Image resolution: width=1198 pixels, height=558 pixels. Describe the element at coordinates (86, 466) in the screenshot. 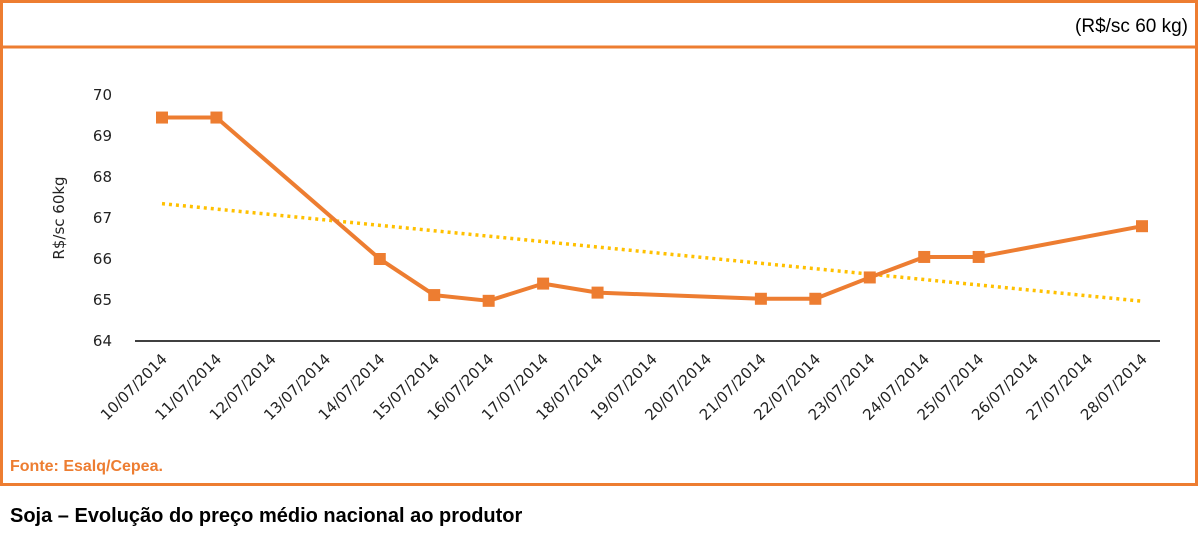

I see `source: Fonte: Esalq/Cepea.` at that location.